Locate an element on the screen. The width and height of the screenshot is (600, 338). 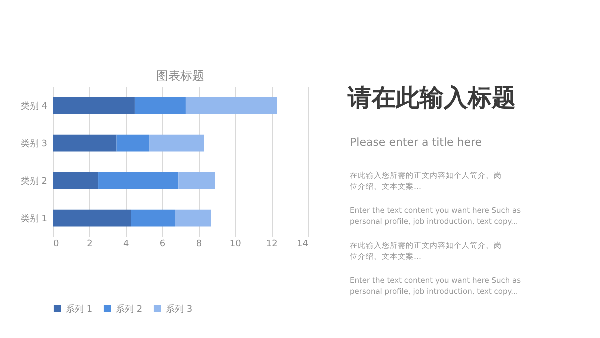
legend-label: 系列 3 is located at coordinates (179, 309).